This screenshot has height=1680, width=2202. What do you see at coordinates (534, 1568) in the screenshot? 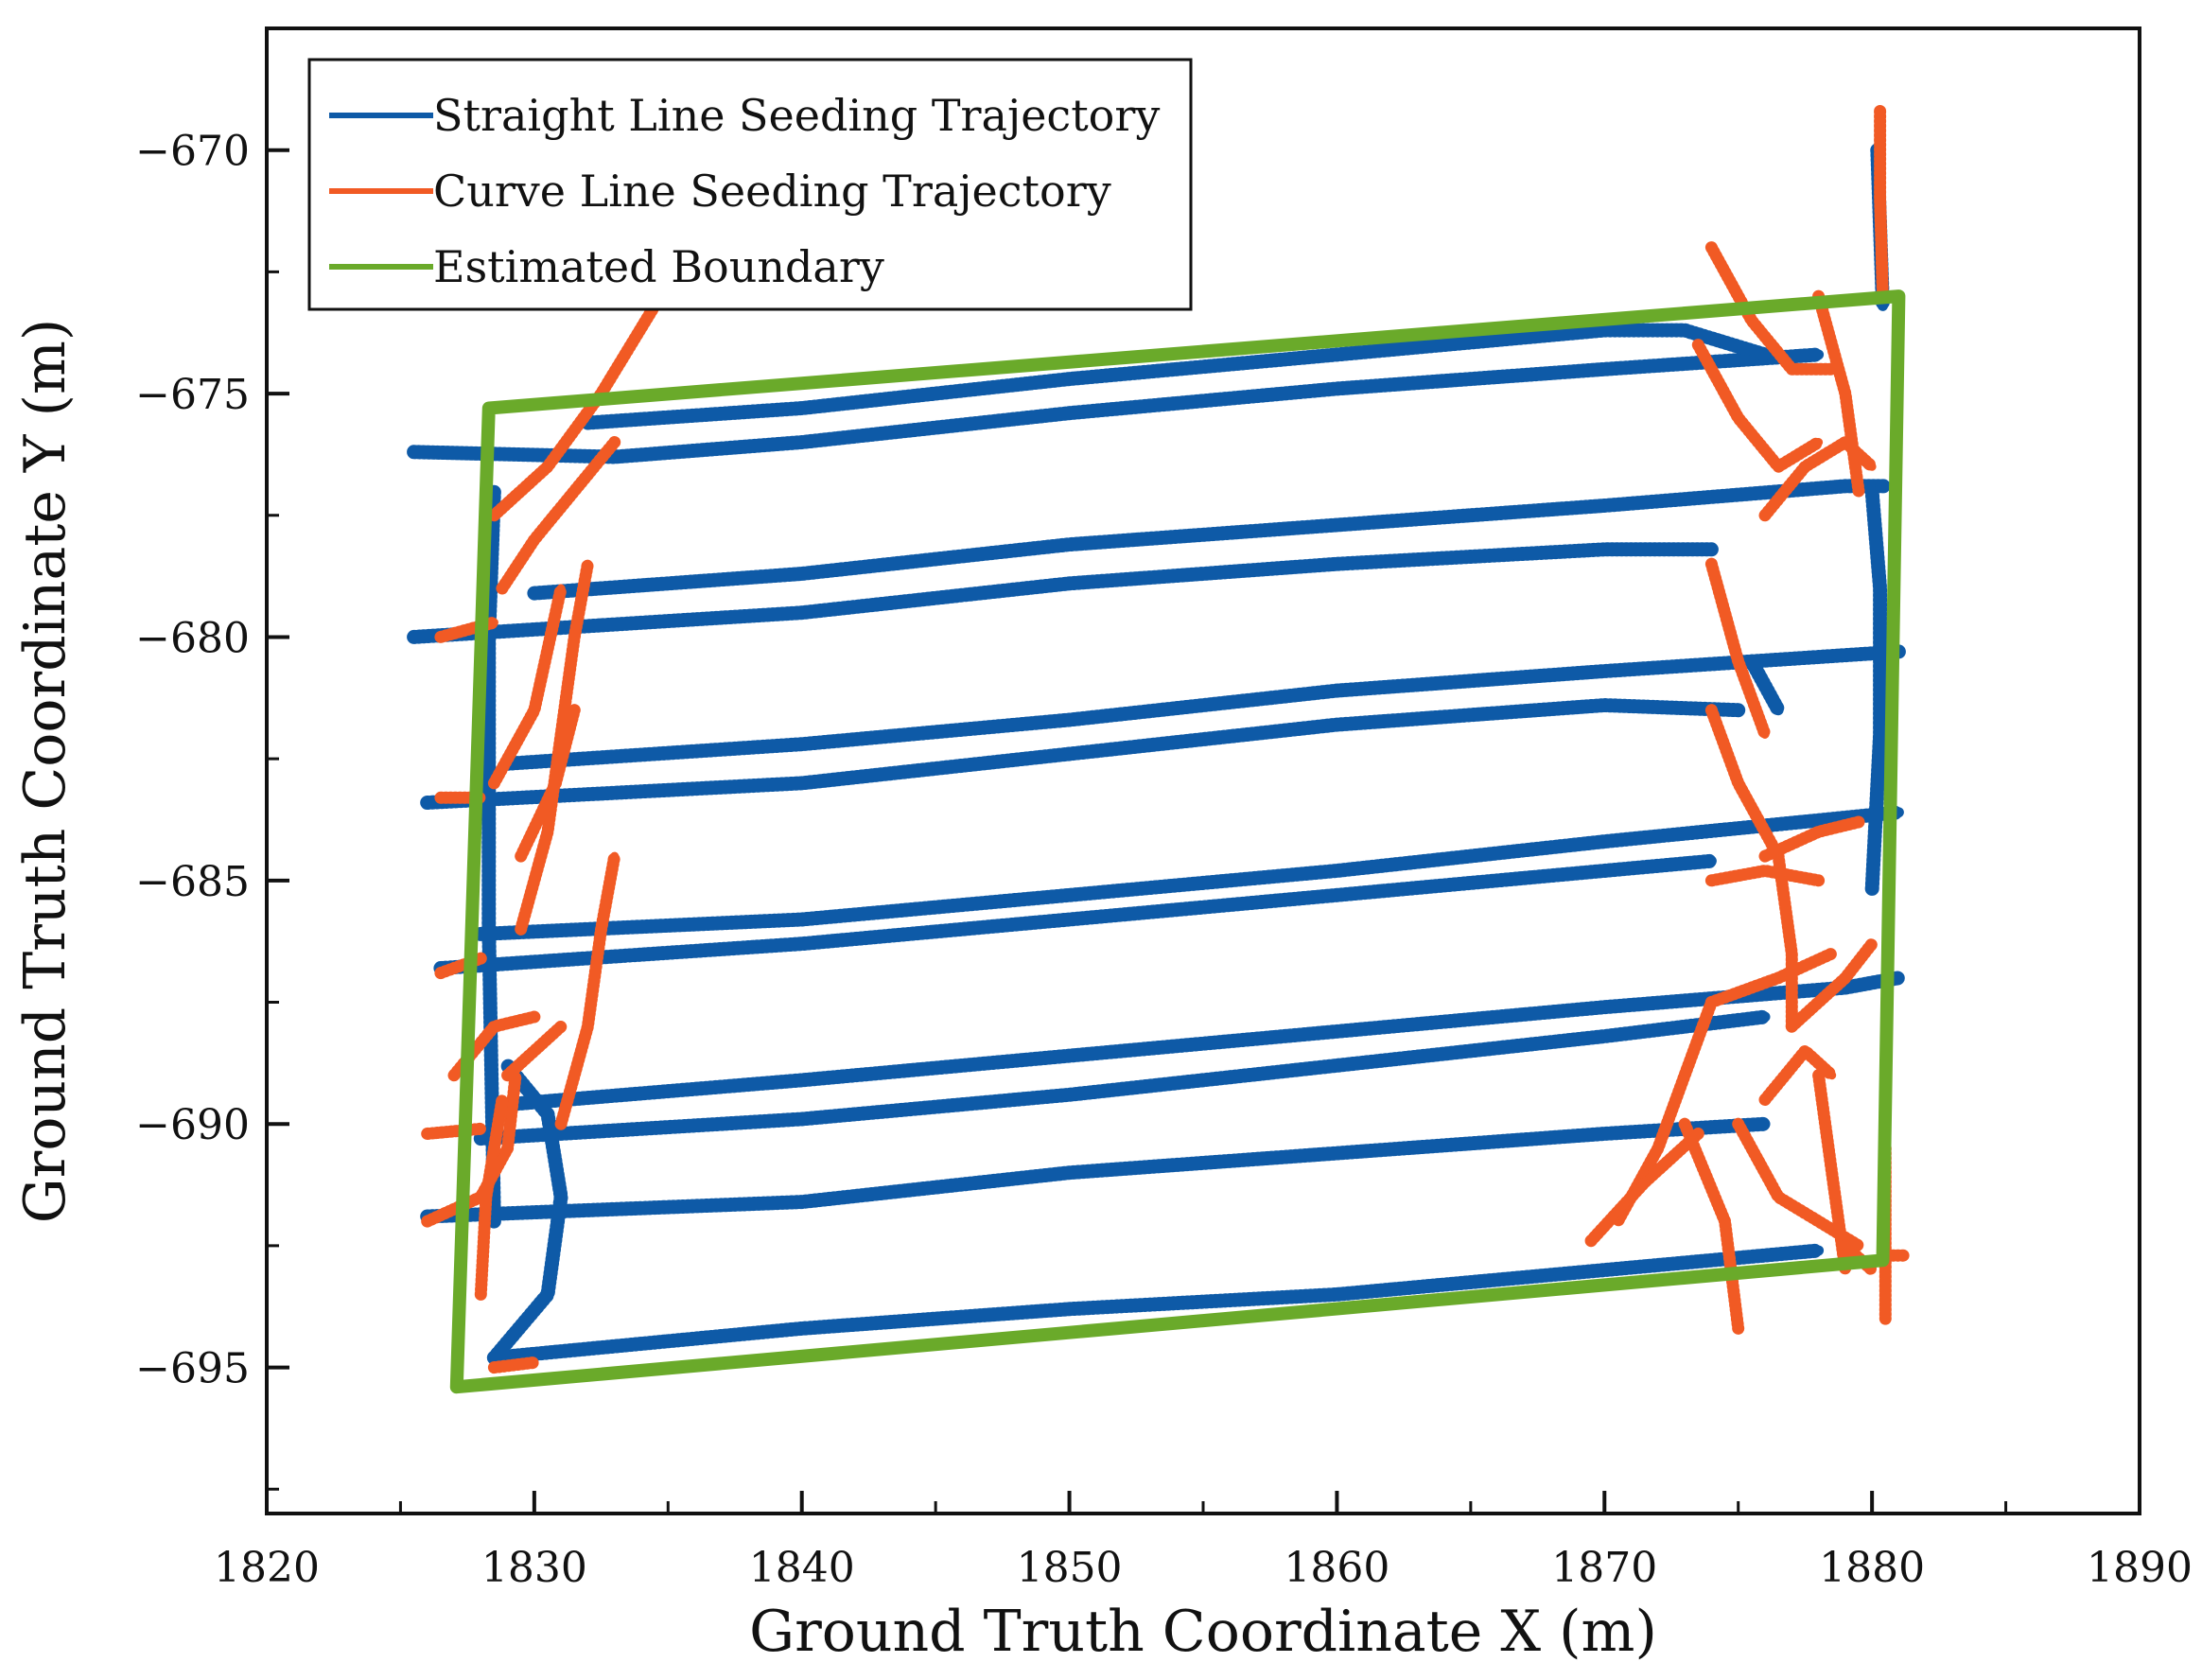
I see `x-tick-label-1830: 1830` at bounding box center [534, 1568].